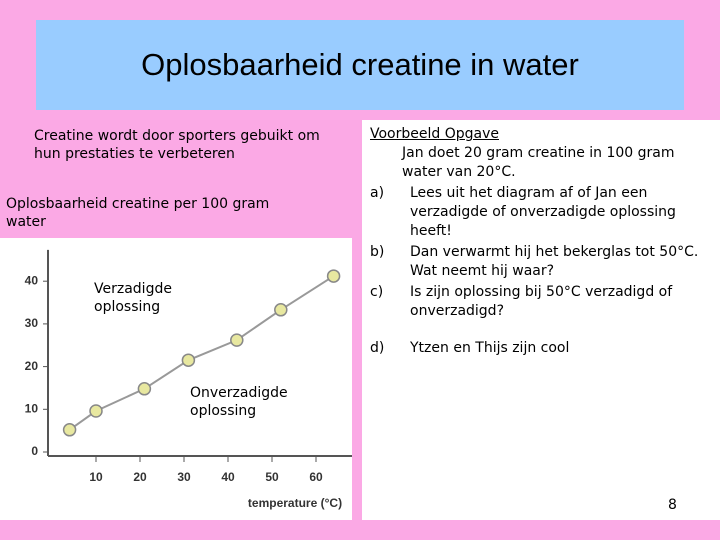 The width and height of the screenshot is (720, 540). I want to click on annotation: Verzadigde oplossing, so click(133, 298).